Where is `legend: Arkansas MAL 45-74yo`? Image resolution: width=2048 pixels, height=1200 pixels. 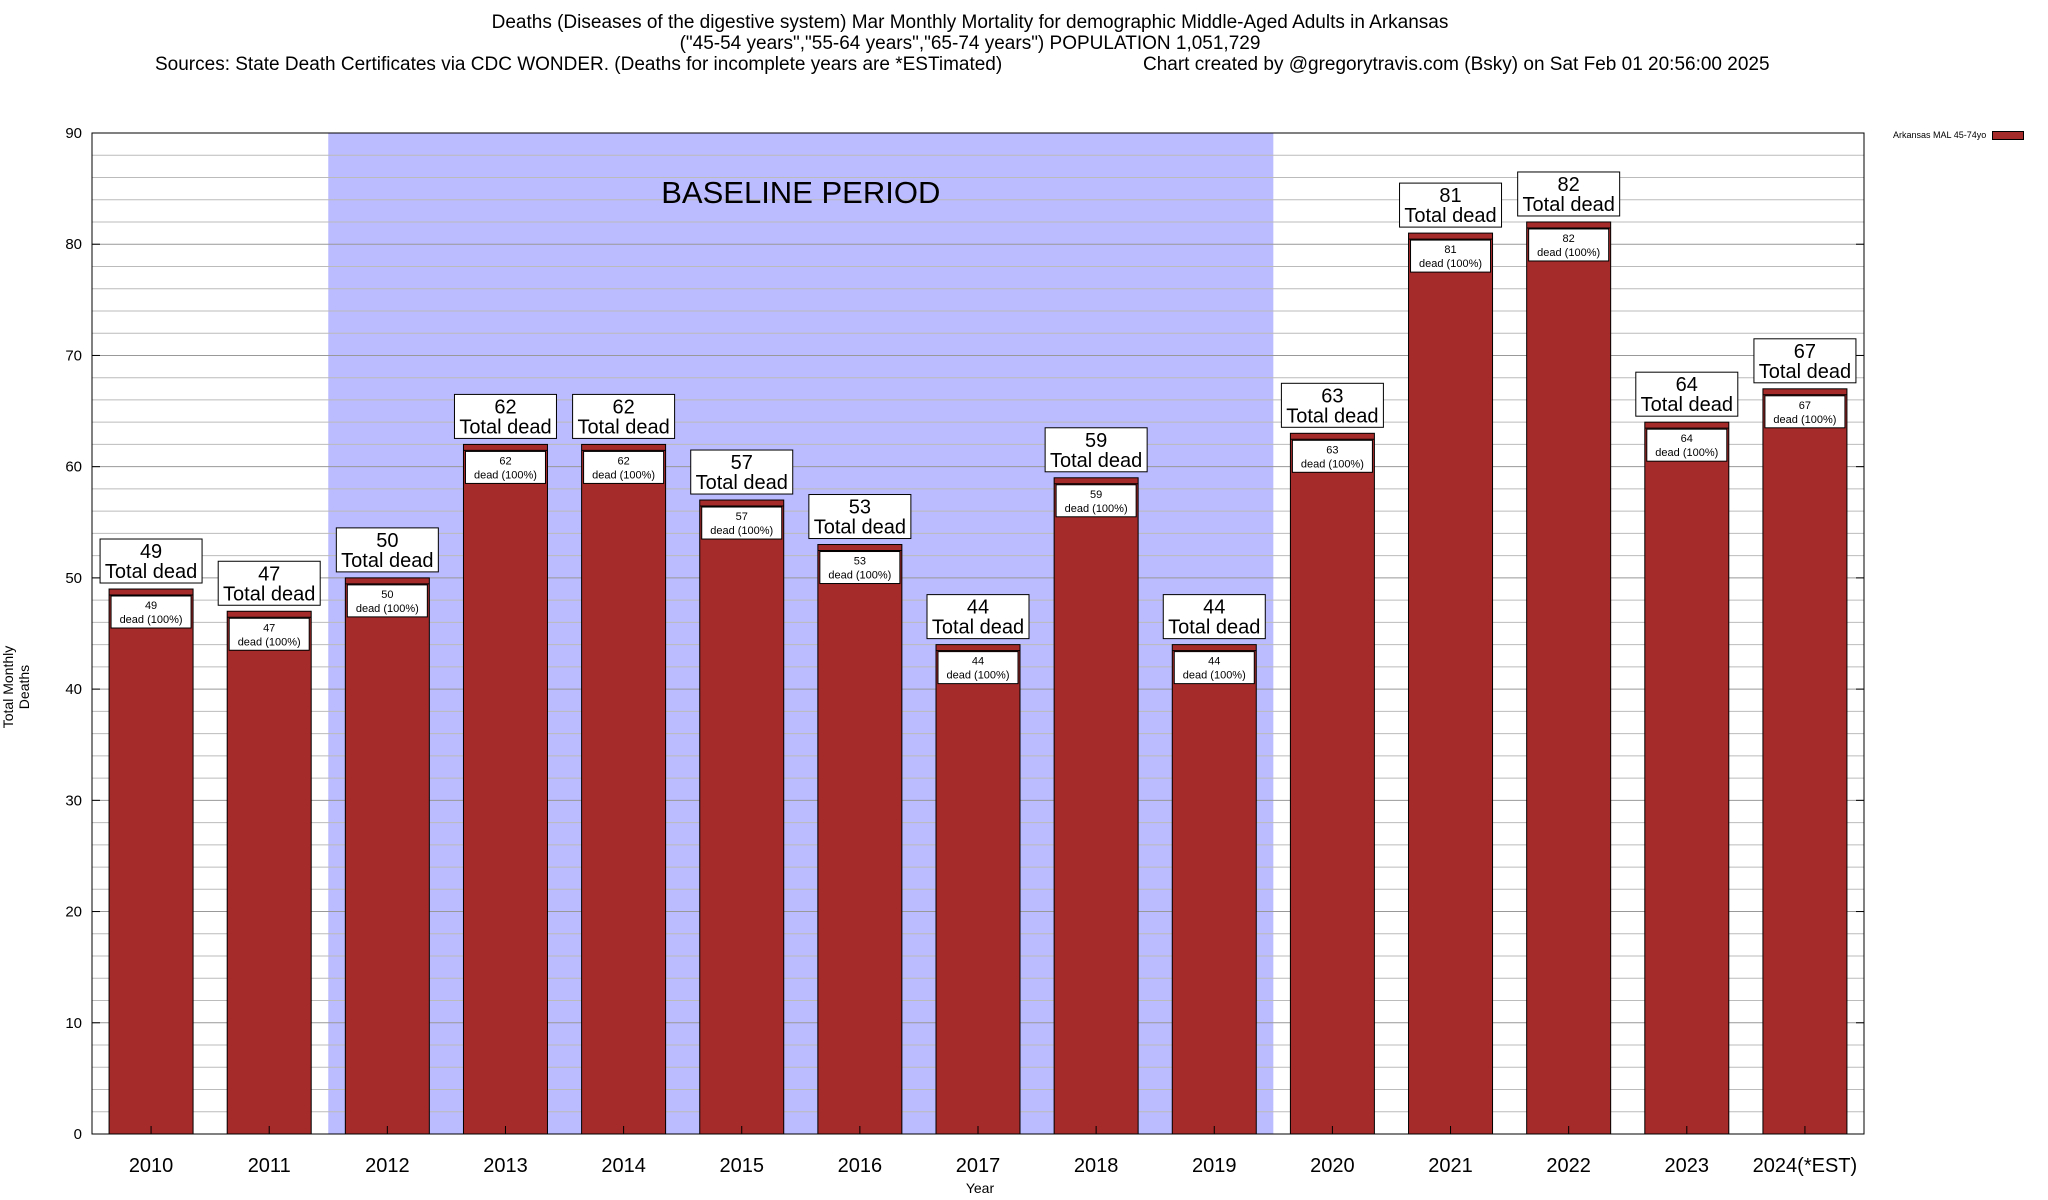 legend: Arkansas MAL 45-74yo is located at coordinates (1959, 135).